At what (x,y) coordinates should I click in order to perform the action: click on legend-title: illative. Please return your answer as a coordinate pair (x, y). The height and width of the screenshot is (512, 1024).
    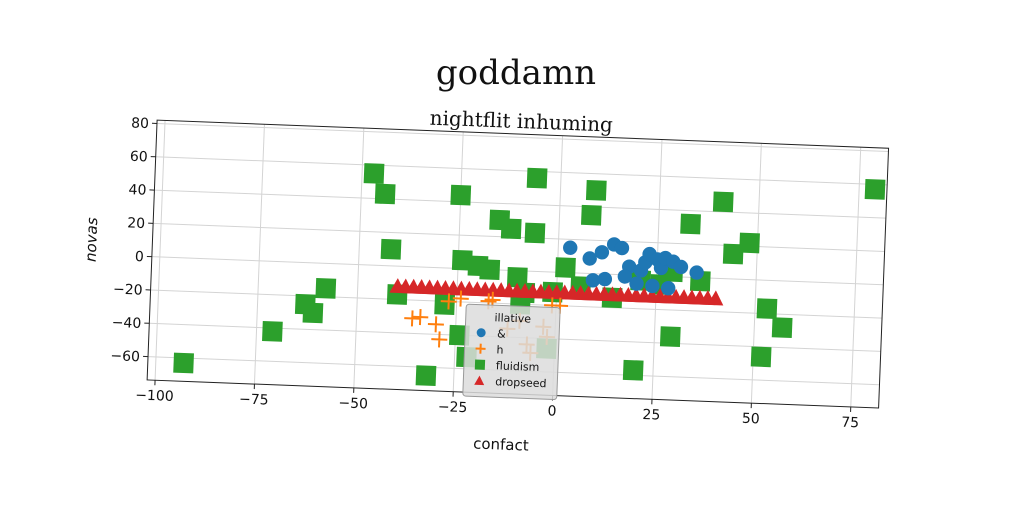
    Looking at the image, I should click on (512, 318).